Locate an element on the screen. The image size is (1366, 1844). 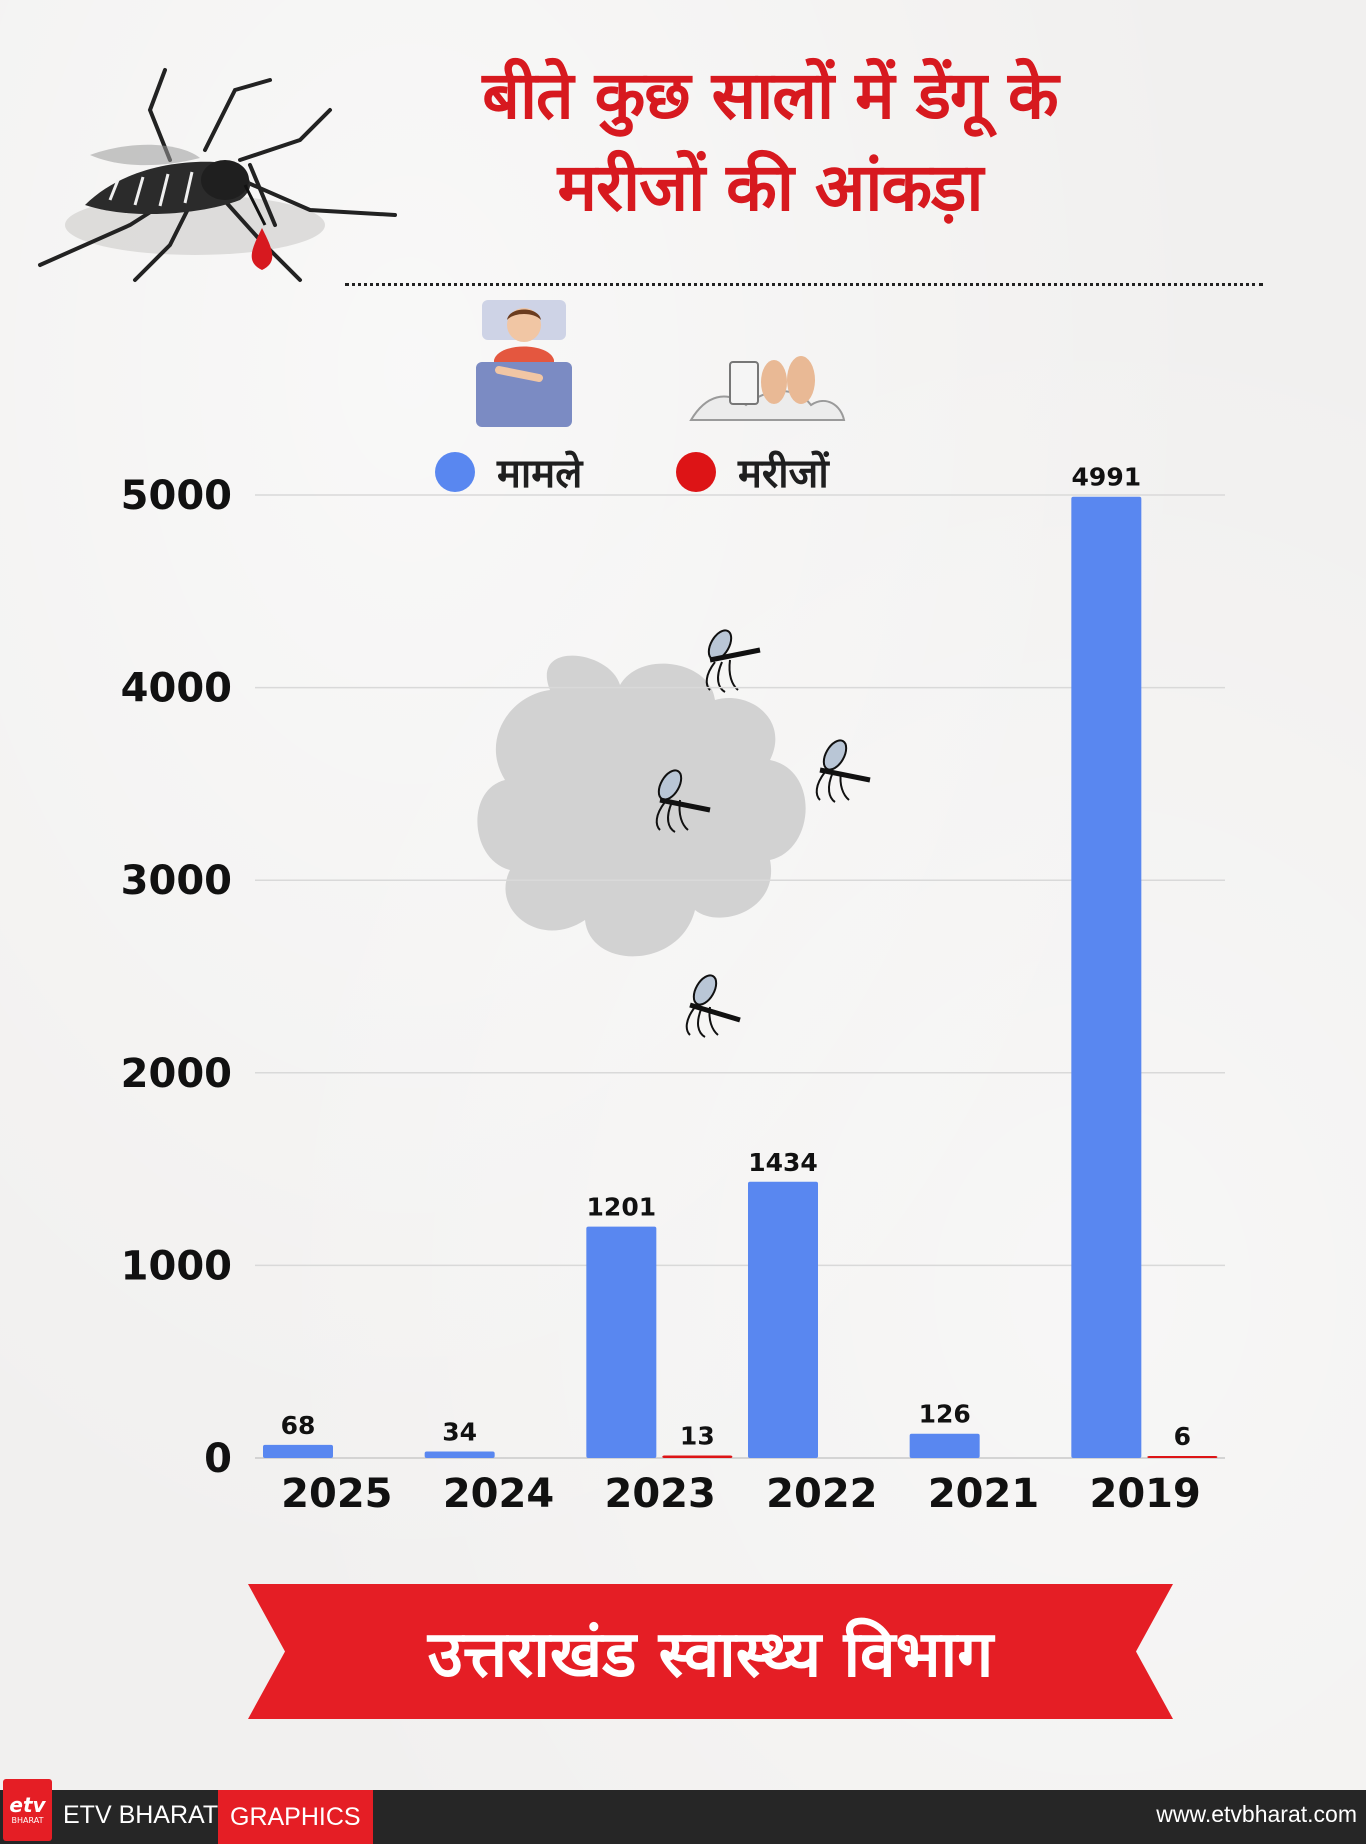
source-banner-text: उत्तराखंड स्वास्थ्य विभाग is located at coordinates (710, 1655).